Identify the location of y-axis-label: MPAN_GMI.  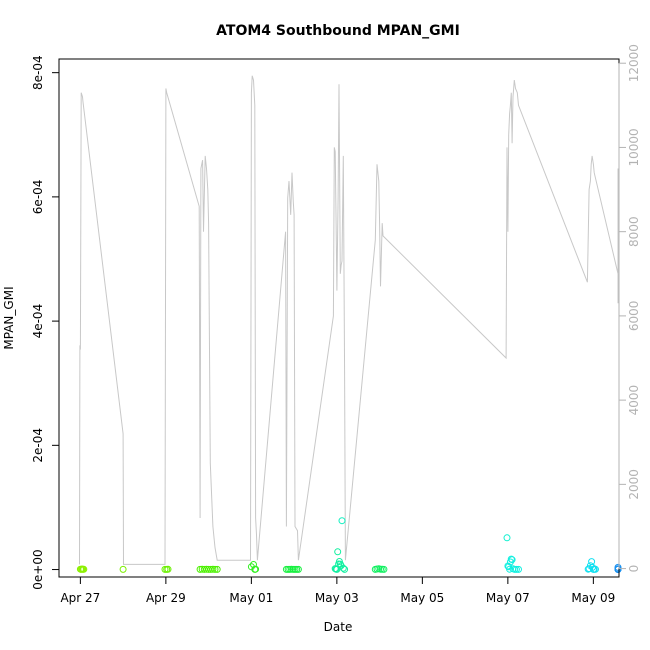
(9, 317).